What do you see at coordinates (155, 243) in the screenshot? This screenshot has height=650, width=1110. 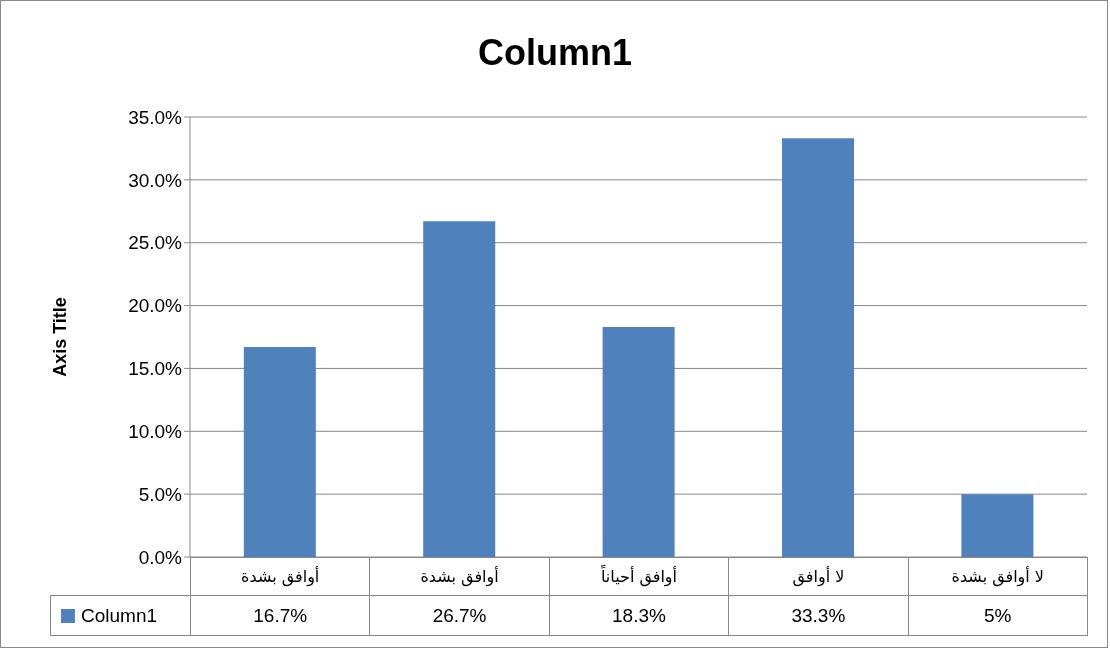 I see `y-tick-label: 25.0%` at bounding box center [155, 243].